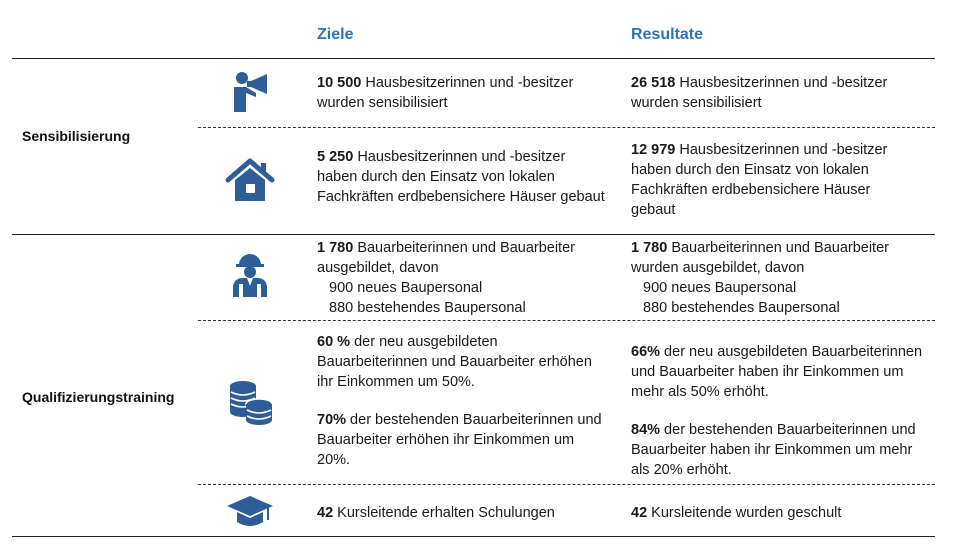  What do you see at coordinates (744, 513) in the screenshot?
I see `result-text: Kursleitende wurden geschult` at bounding box center [744, 513].